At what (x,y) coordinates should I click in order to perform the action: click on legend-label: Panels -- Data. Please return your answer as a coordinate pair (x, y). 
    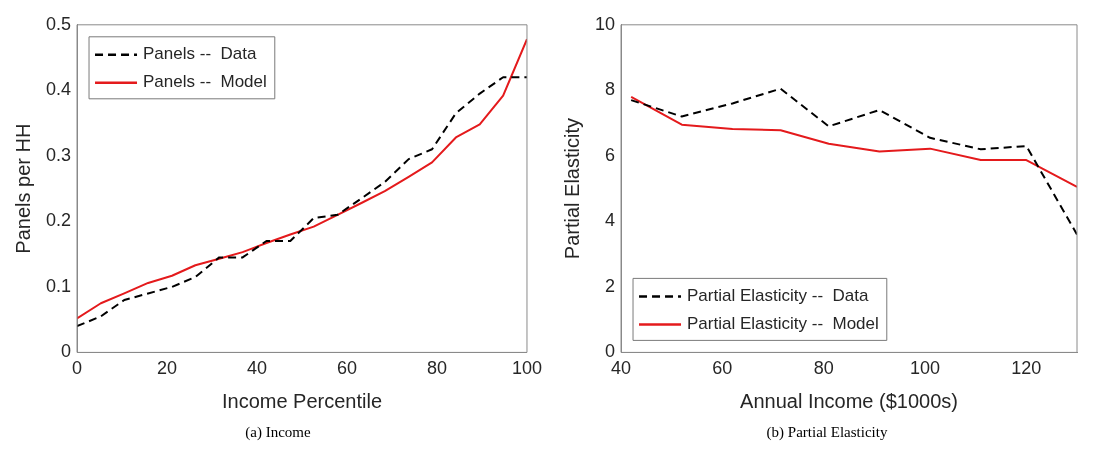
    Looking at the image, I should click on (200, 54).